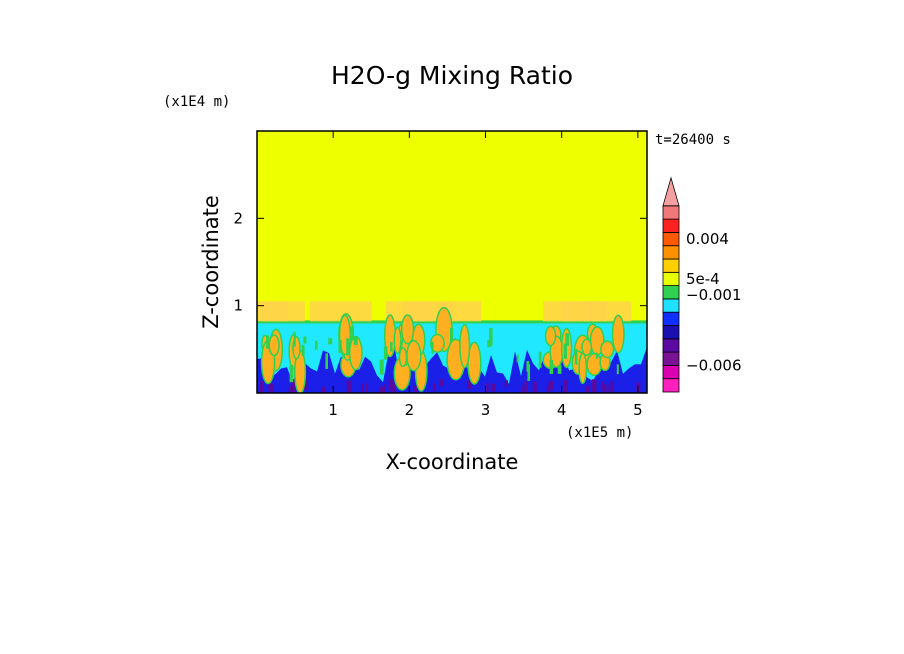 The width and height of the screenshot is (904, 654). Describe the element at coordinates (486, 410) in the screenshot. I see `x-tick-label: 3` at that location.